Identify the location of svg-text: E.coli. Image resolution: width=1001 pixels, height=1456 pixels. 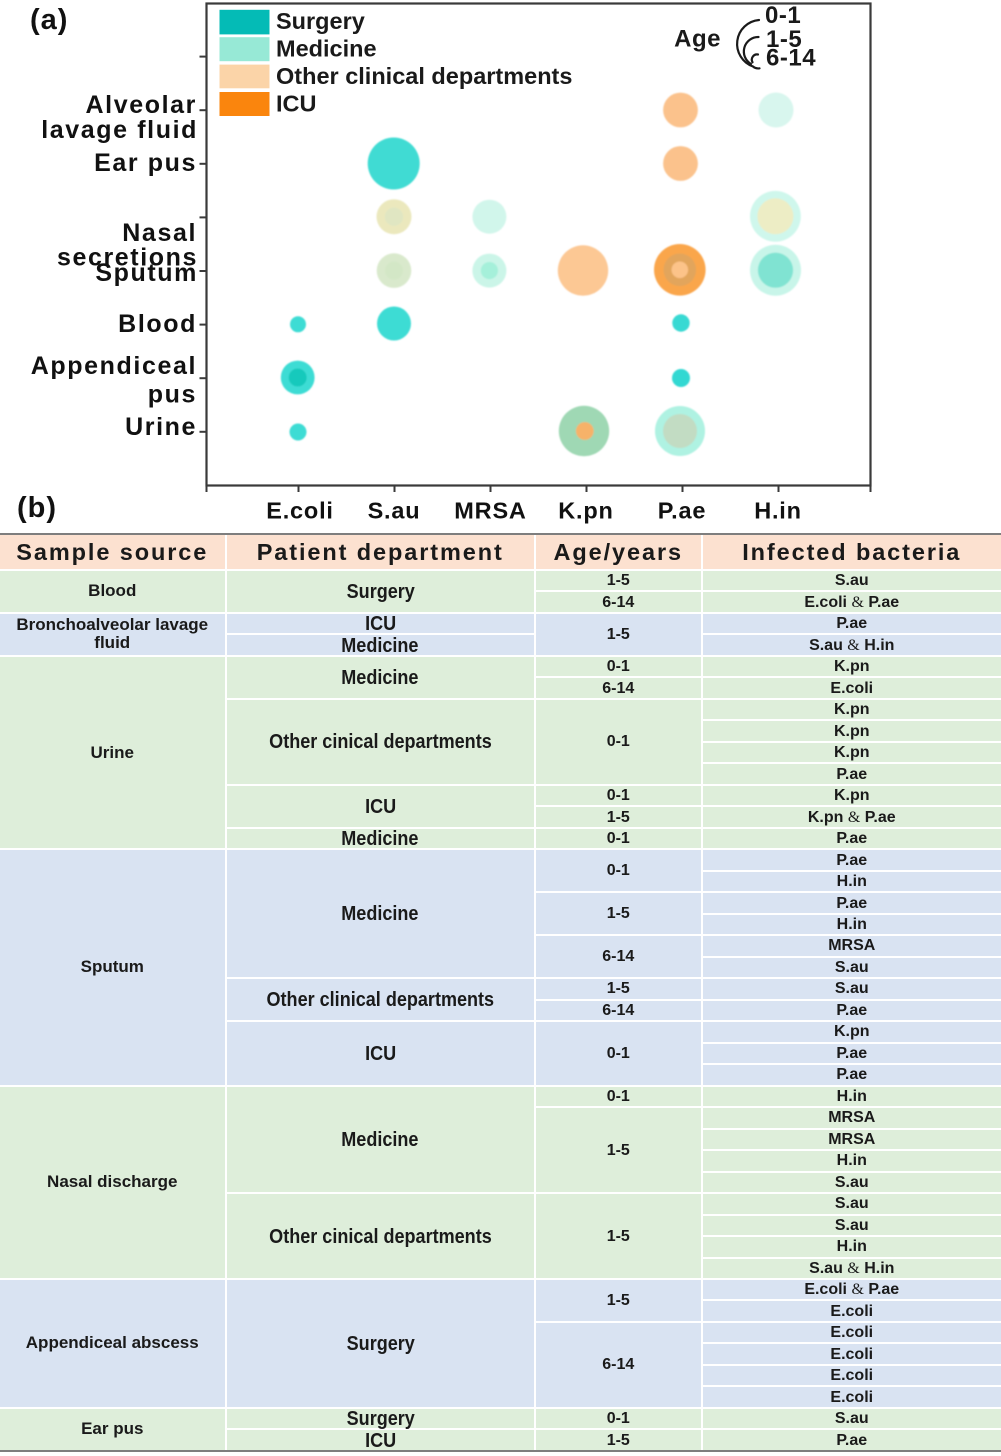
(300, 511).